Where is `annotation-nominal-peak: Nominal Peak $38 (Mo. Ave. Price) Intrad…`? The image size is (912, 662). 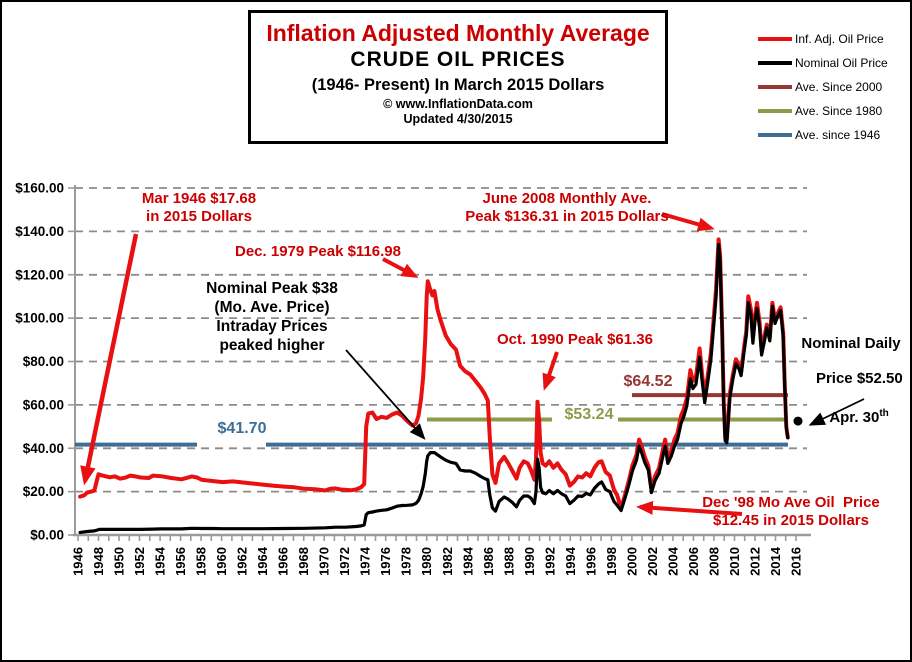
annotation-nominal-peak: Nominal Peak $38 (Mo. Ave. Price) Intrad… is located at coordinates (272, 317).